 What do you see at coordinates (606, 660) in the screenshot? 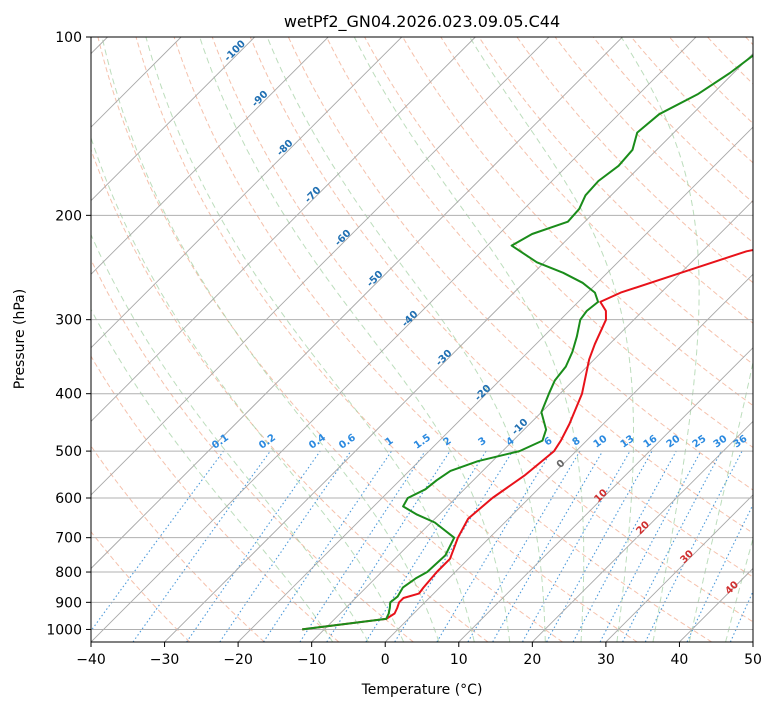
I see `x-tick-label: 30` at bounding box center [606, 660].